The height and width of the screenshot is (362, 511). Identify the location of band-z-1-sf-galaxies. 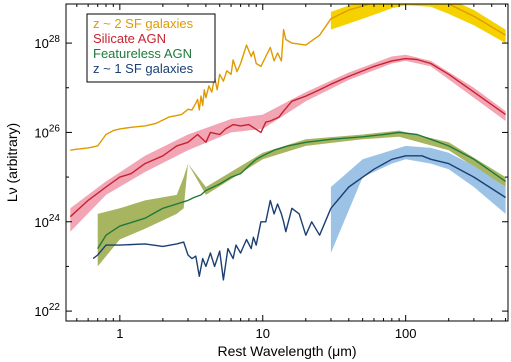
(418, 199).